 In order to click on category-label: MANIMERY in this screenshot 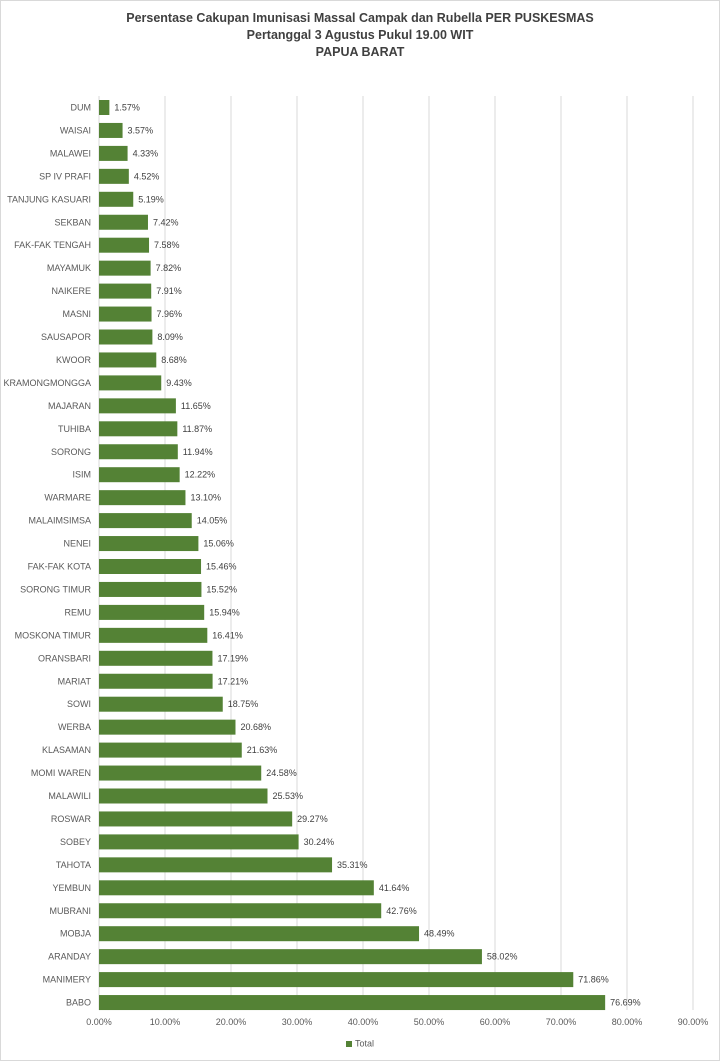, I will do `click(67, 980)`.